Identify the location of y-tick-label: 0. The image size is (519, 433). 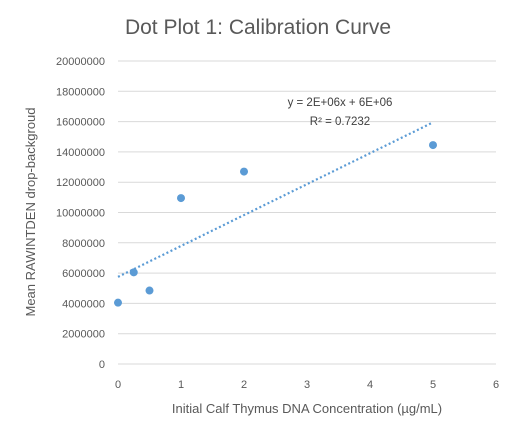
(102, 365).